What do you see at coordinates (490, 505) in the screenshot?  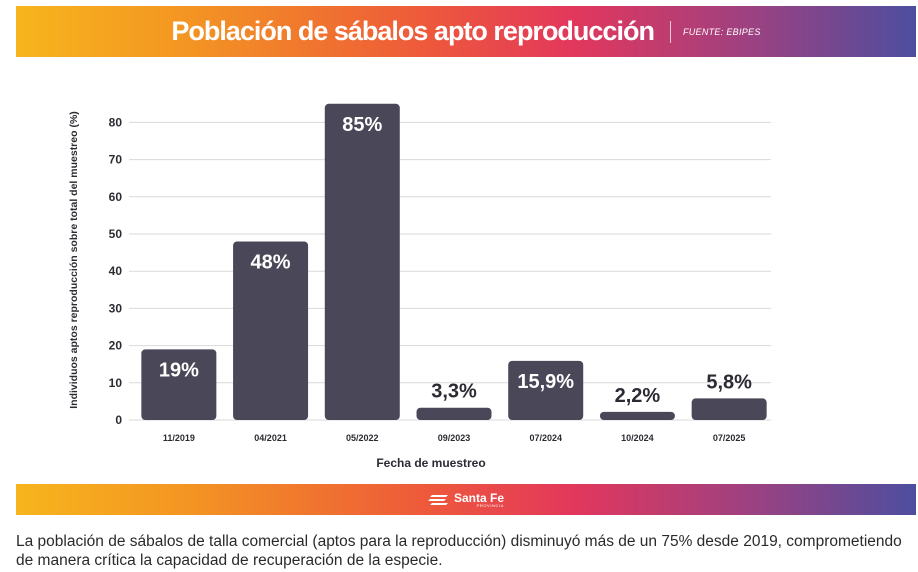 I see `logo-subtitle: PROVINCIA` at bounding box center [490, 505].